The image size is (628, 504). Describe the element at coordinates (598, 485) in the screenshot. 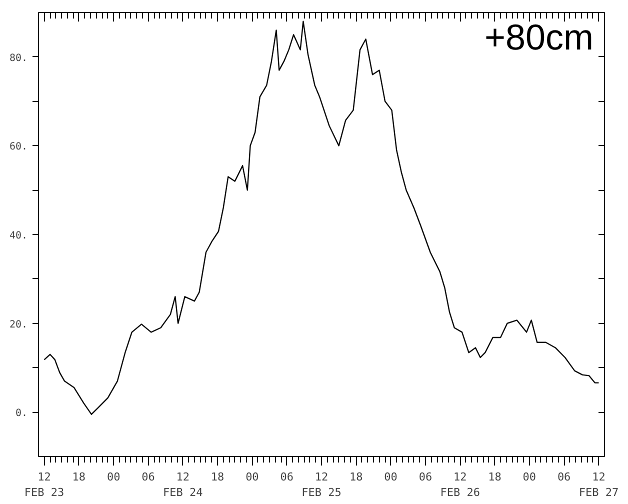

I see `x-tick-label: 12 FEB 27` at that location.